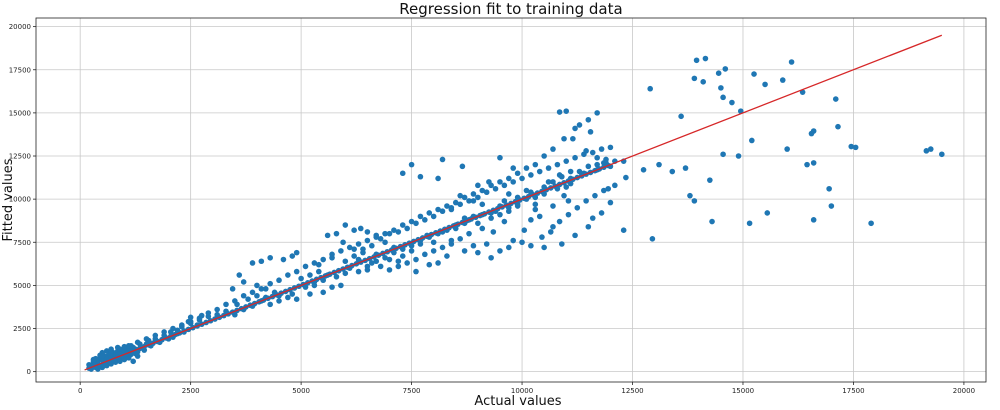  I want to click on y-tick-label: 0, so click(29, 372).